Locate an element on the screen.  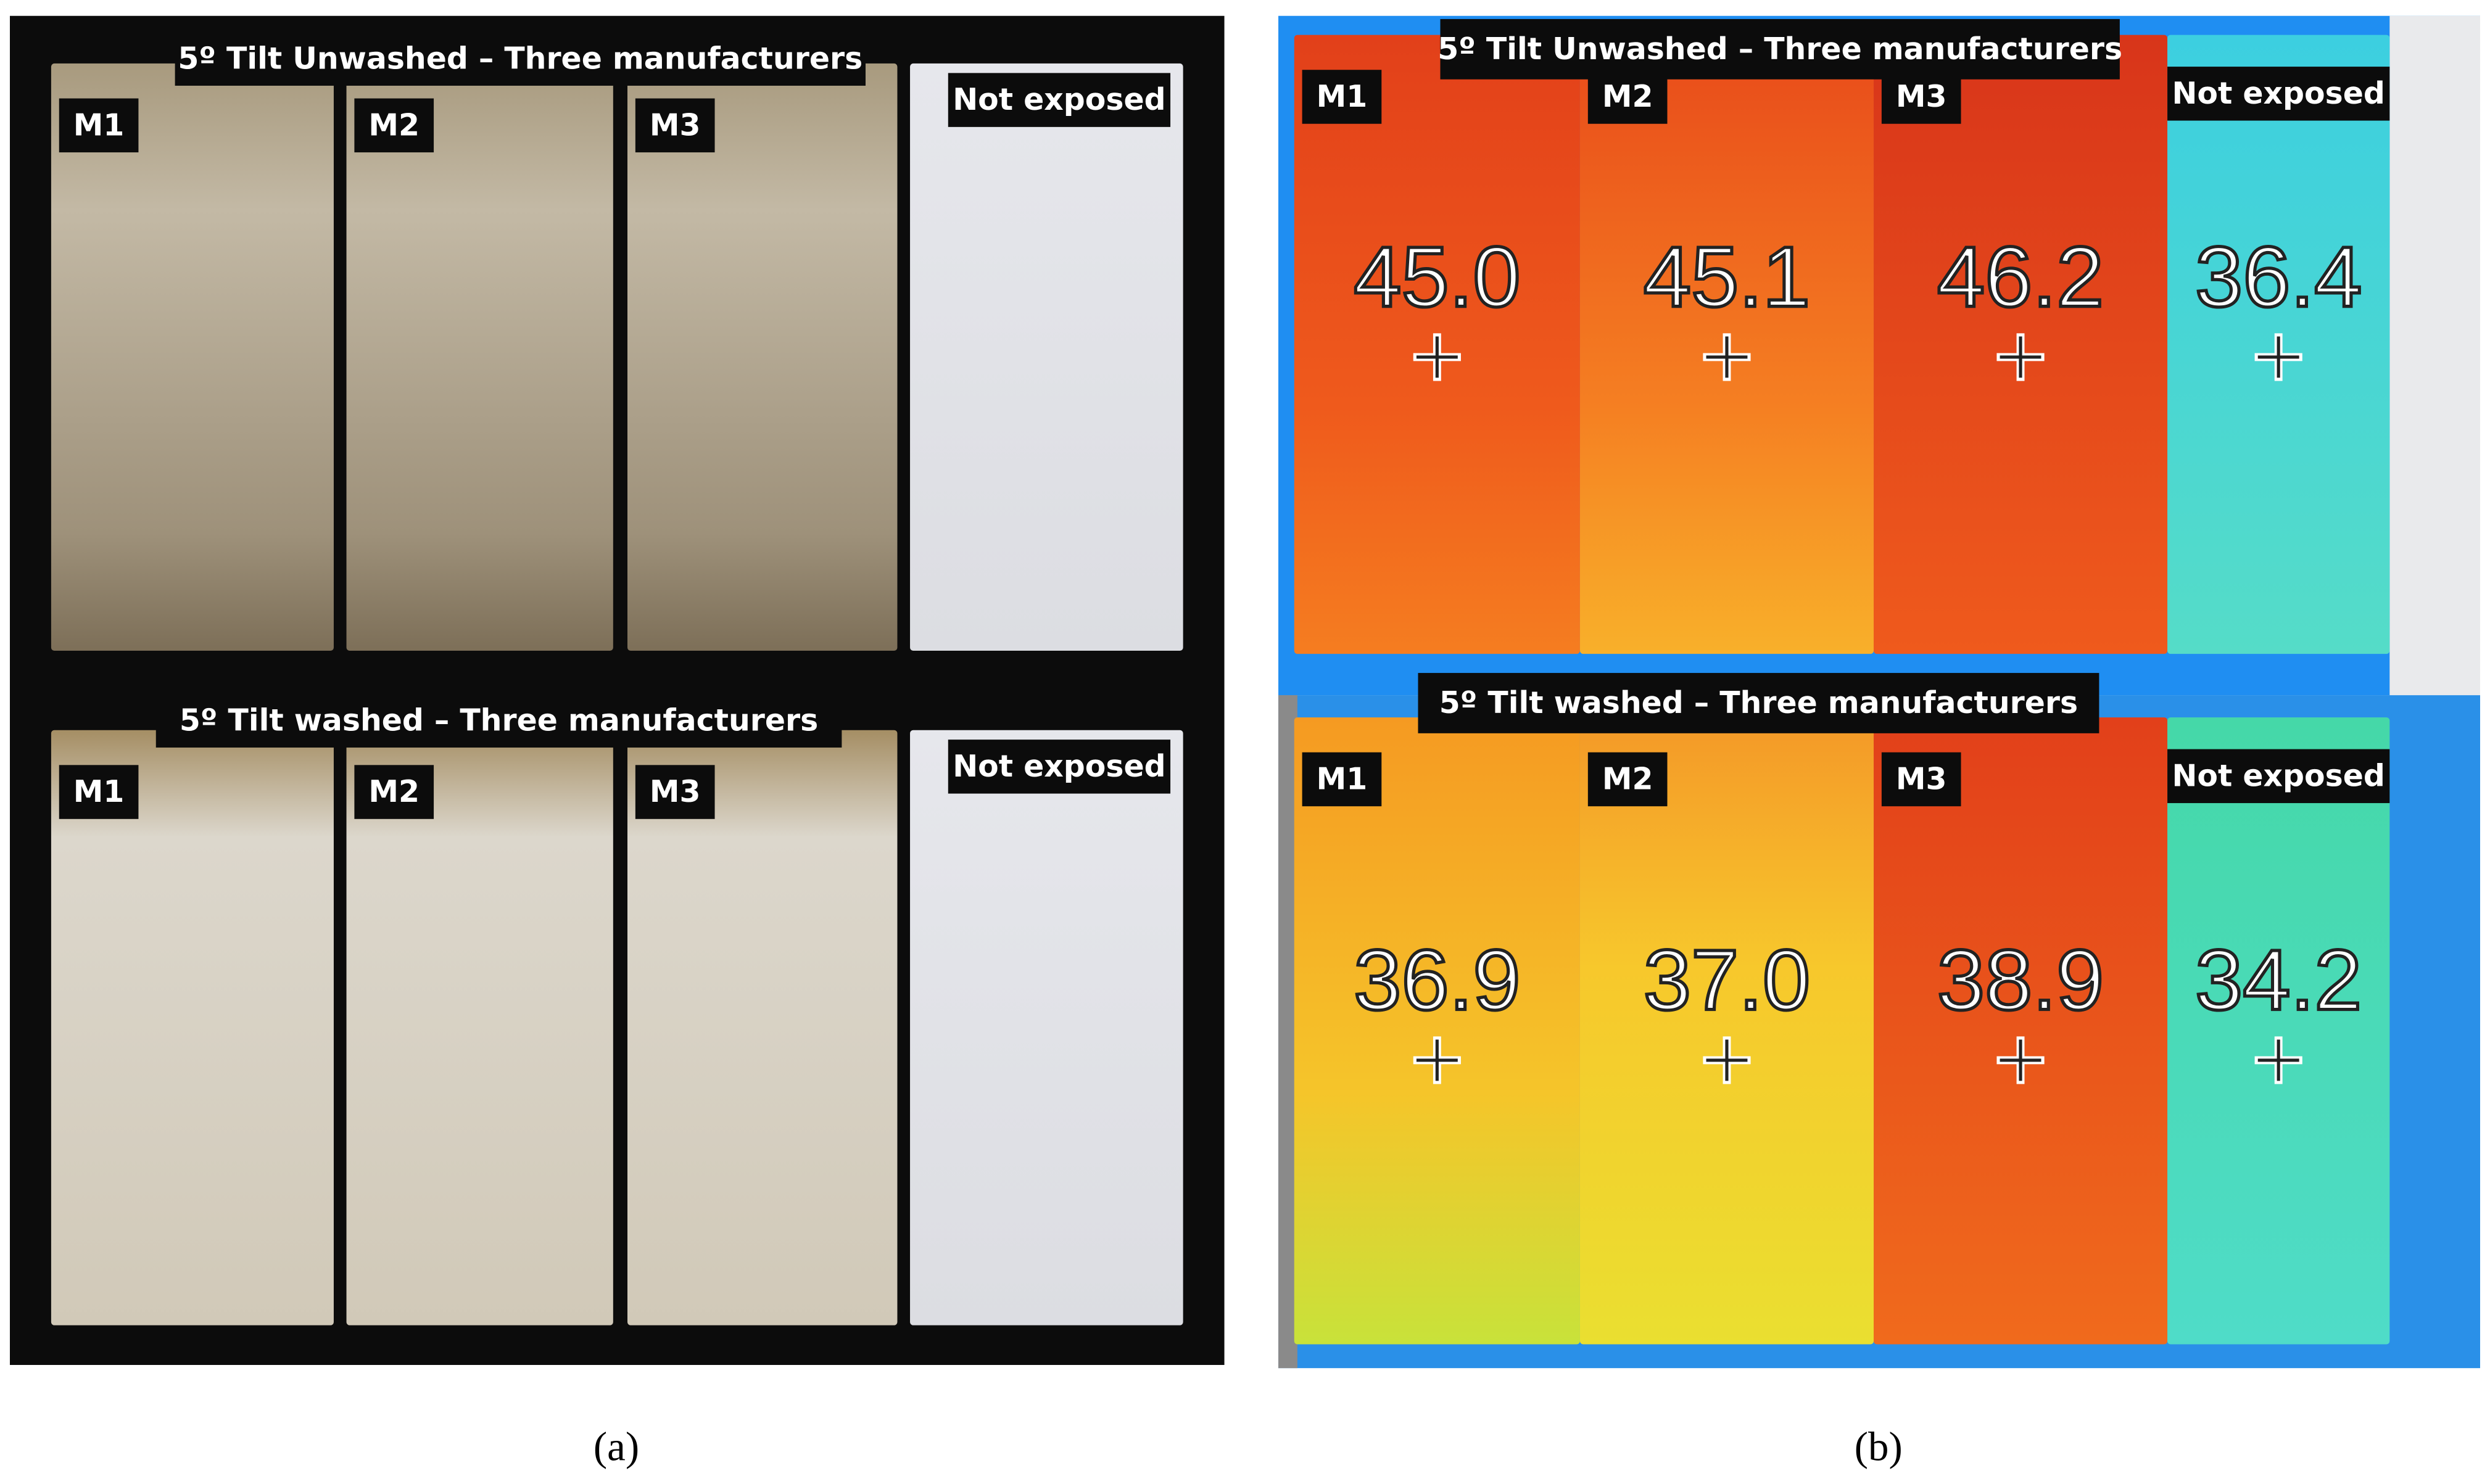
panel-caption: (a) is located at coordinates (616, 1446).